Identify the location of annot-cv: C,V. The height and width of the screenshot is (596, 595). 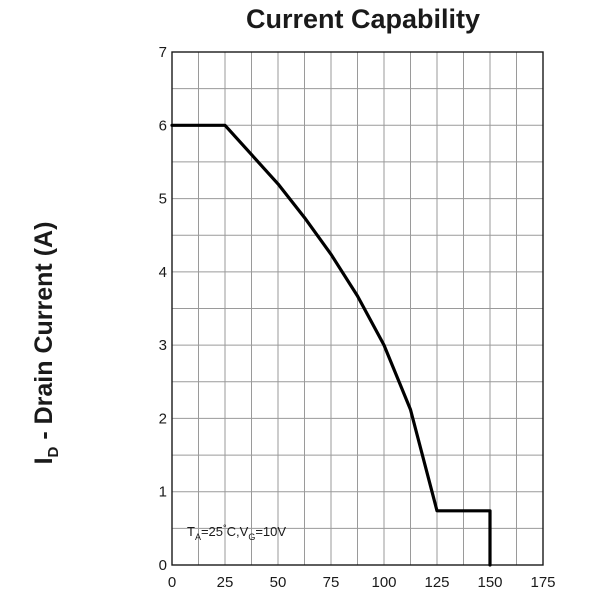
(238, 531).